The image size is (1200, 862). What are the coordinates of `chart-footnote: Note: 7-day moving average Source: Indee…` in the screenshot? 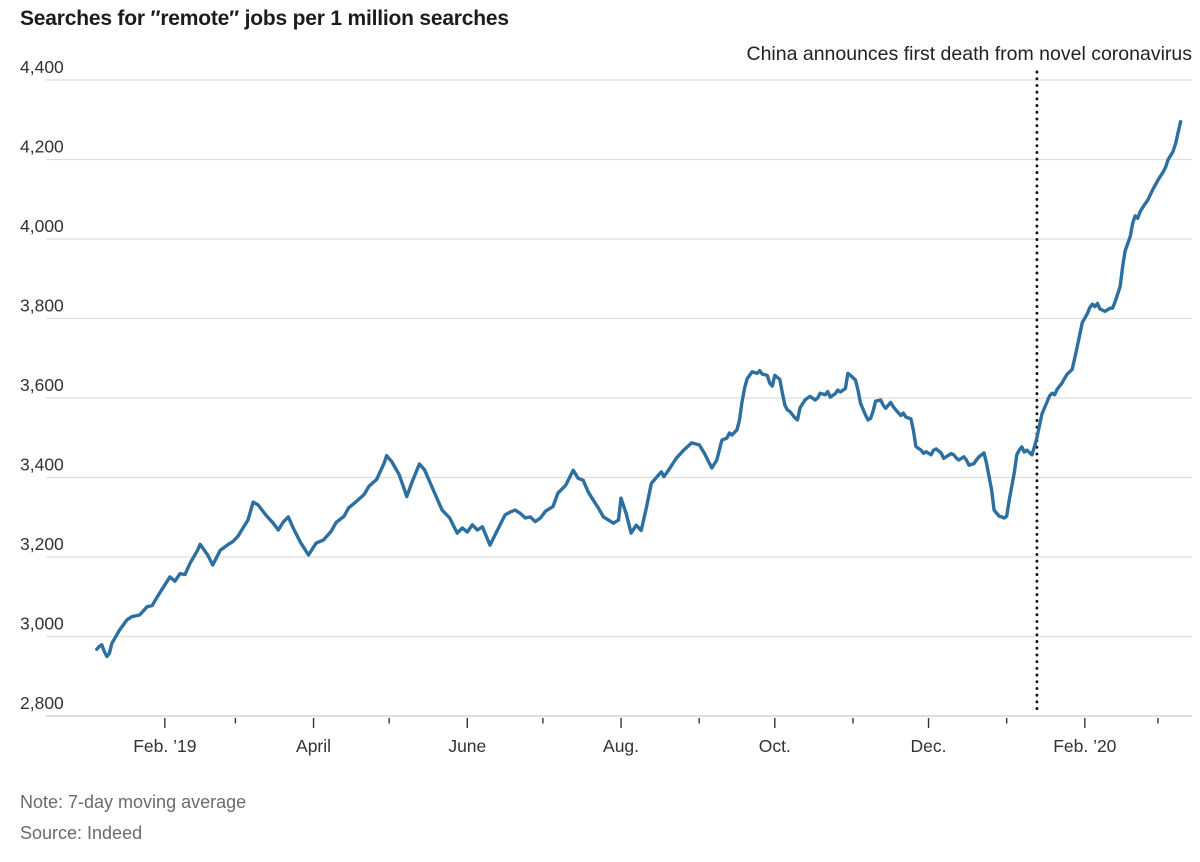 It's located at (133, 818).